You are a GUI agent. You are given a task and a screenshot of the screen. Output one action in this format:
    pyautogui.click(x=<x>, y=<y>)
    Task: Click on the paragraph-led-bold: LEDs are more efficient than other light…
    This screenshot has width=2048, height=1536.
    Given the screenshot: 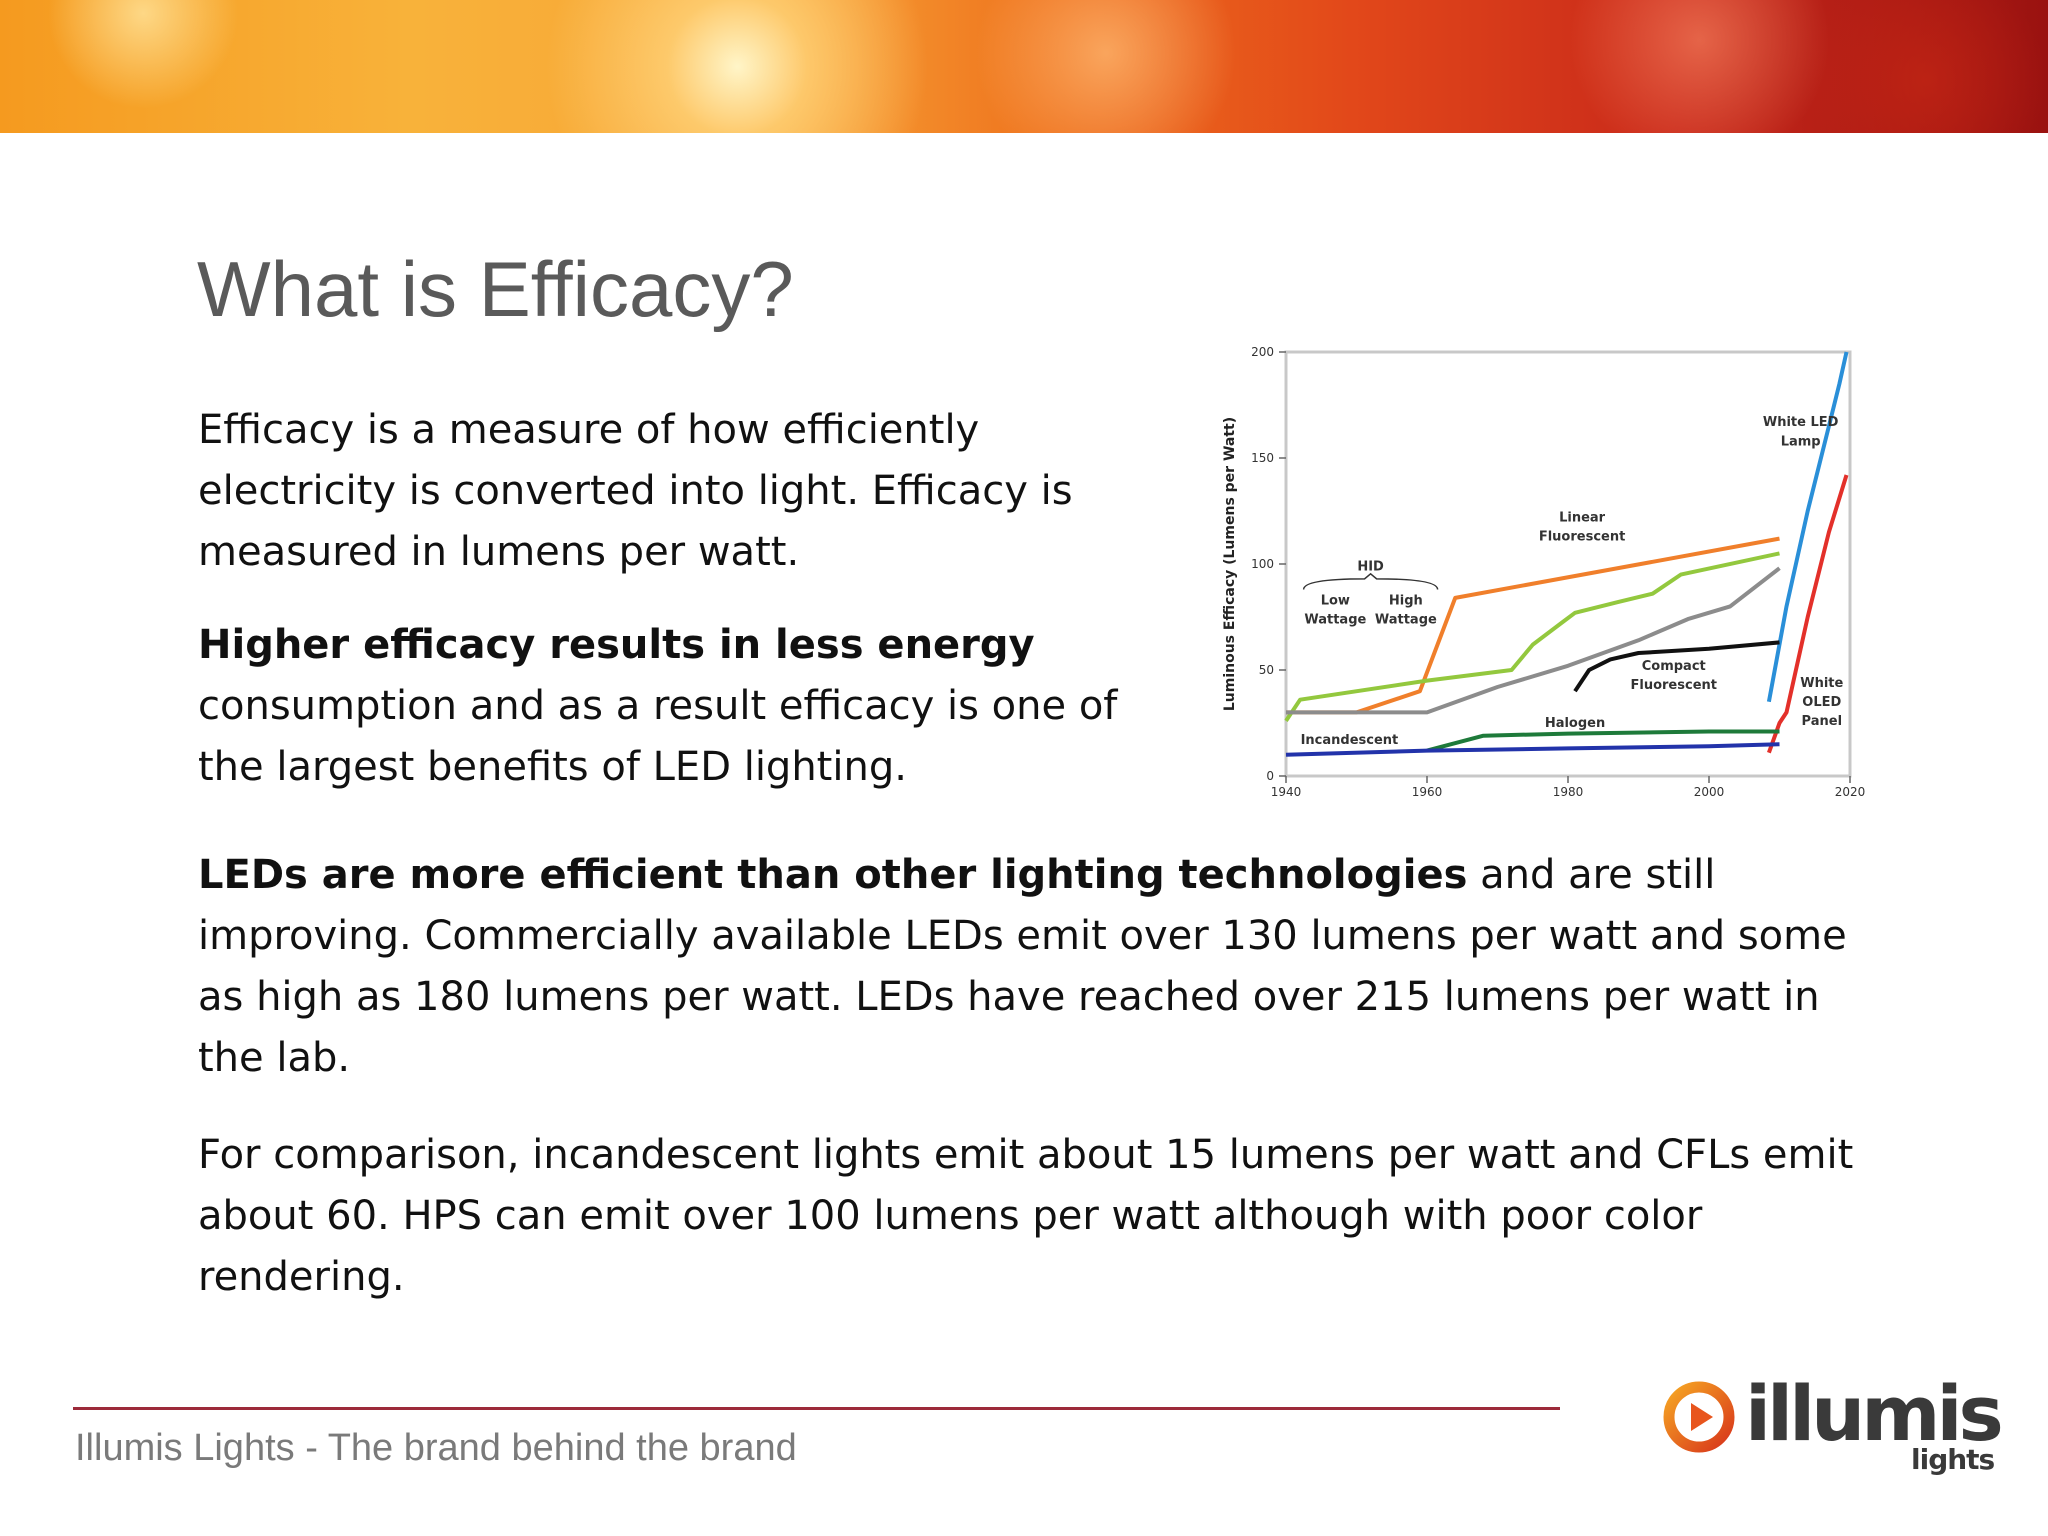 What is the action you would take?
    pyautogui.click(x=833, y=875)
    